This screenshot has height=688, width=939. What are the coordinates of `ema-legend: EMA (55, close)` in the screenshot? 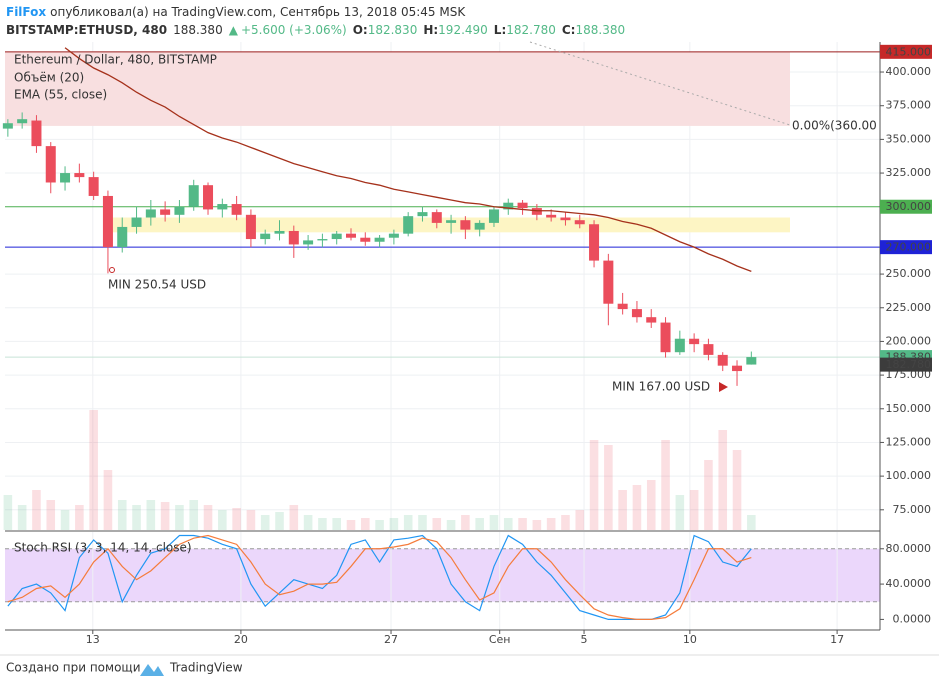 It's located at (60, 95).